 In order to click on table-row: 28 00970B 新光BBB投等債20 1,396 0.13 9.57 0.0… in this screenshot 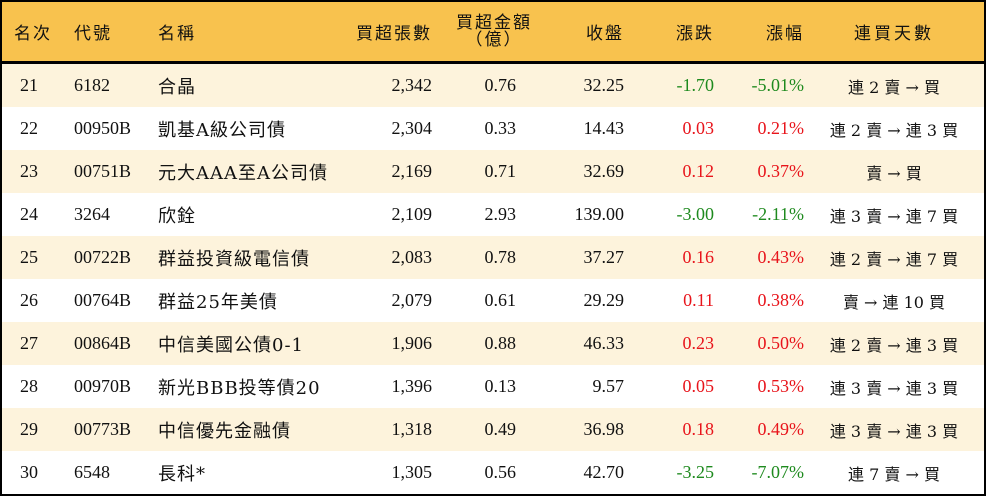, I will do `click(493, 386)`.